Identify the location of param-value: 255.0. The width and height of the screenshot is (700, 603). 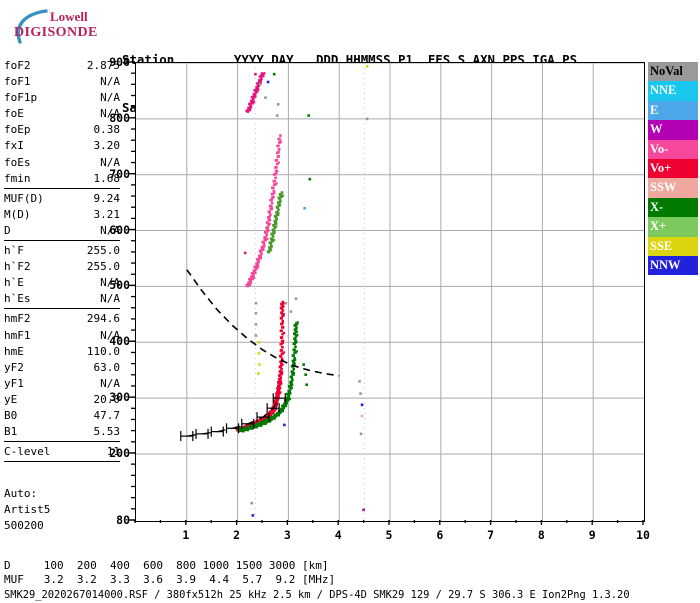
(103, 251).